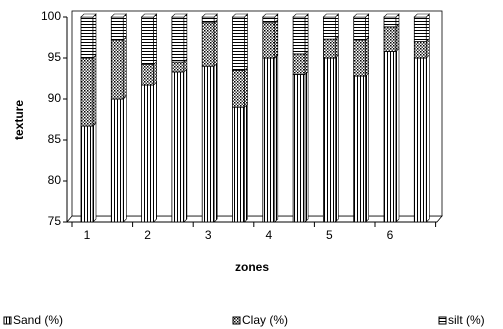 The width and height of the screenshot is (503, 329). What do you see at coordinates (390, 235) in the screenshot?
I see `x-tick-label: 6` at bounding box center [390, 235].